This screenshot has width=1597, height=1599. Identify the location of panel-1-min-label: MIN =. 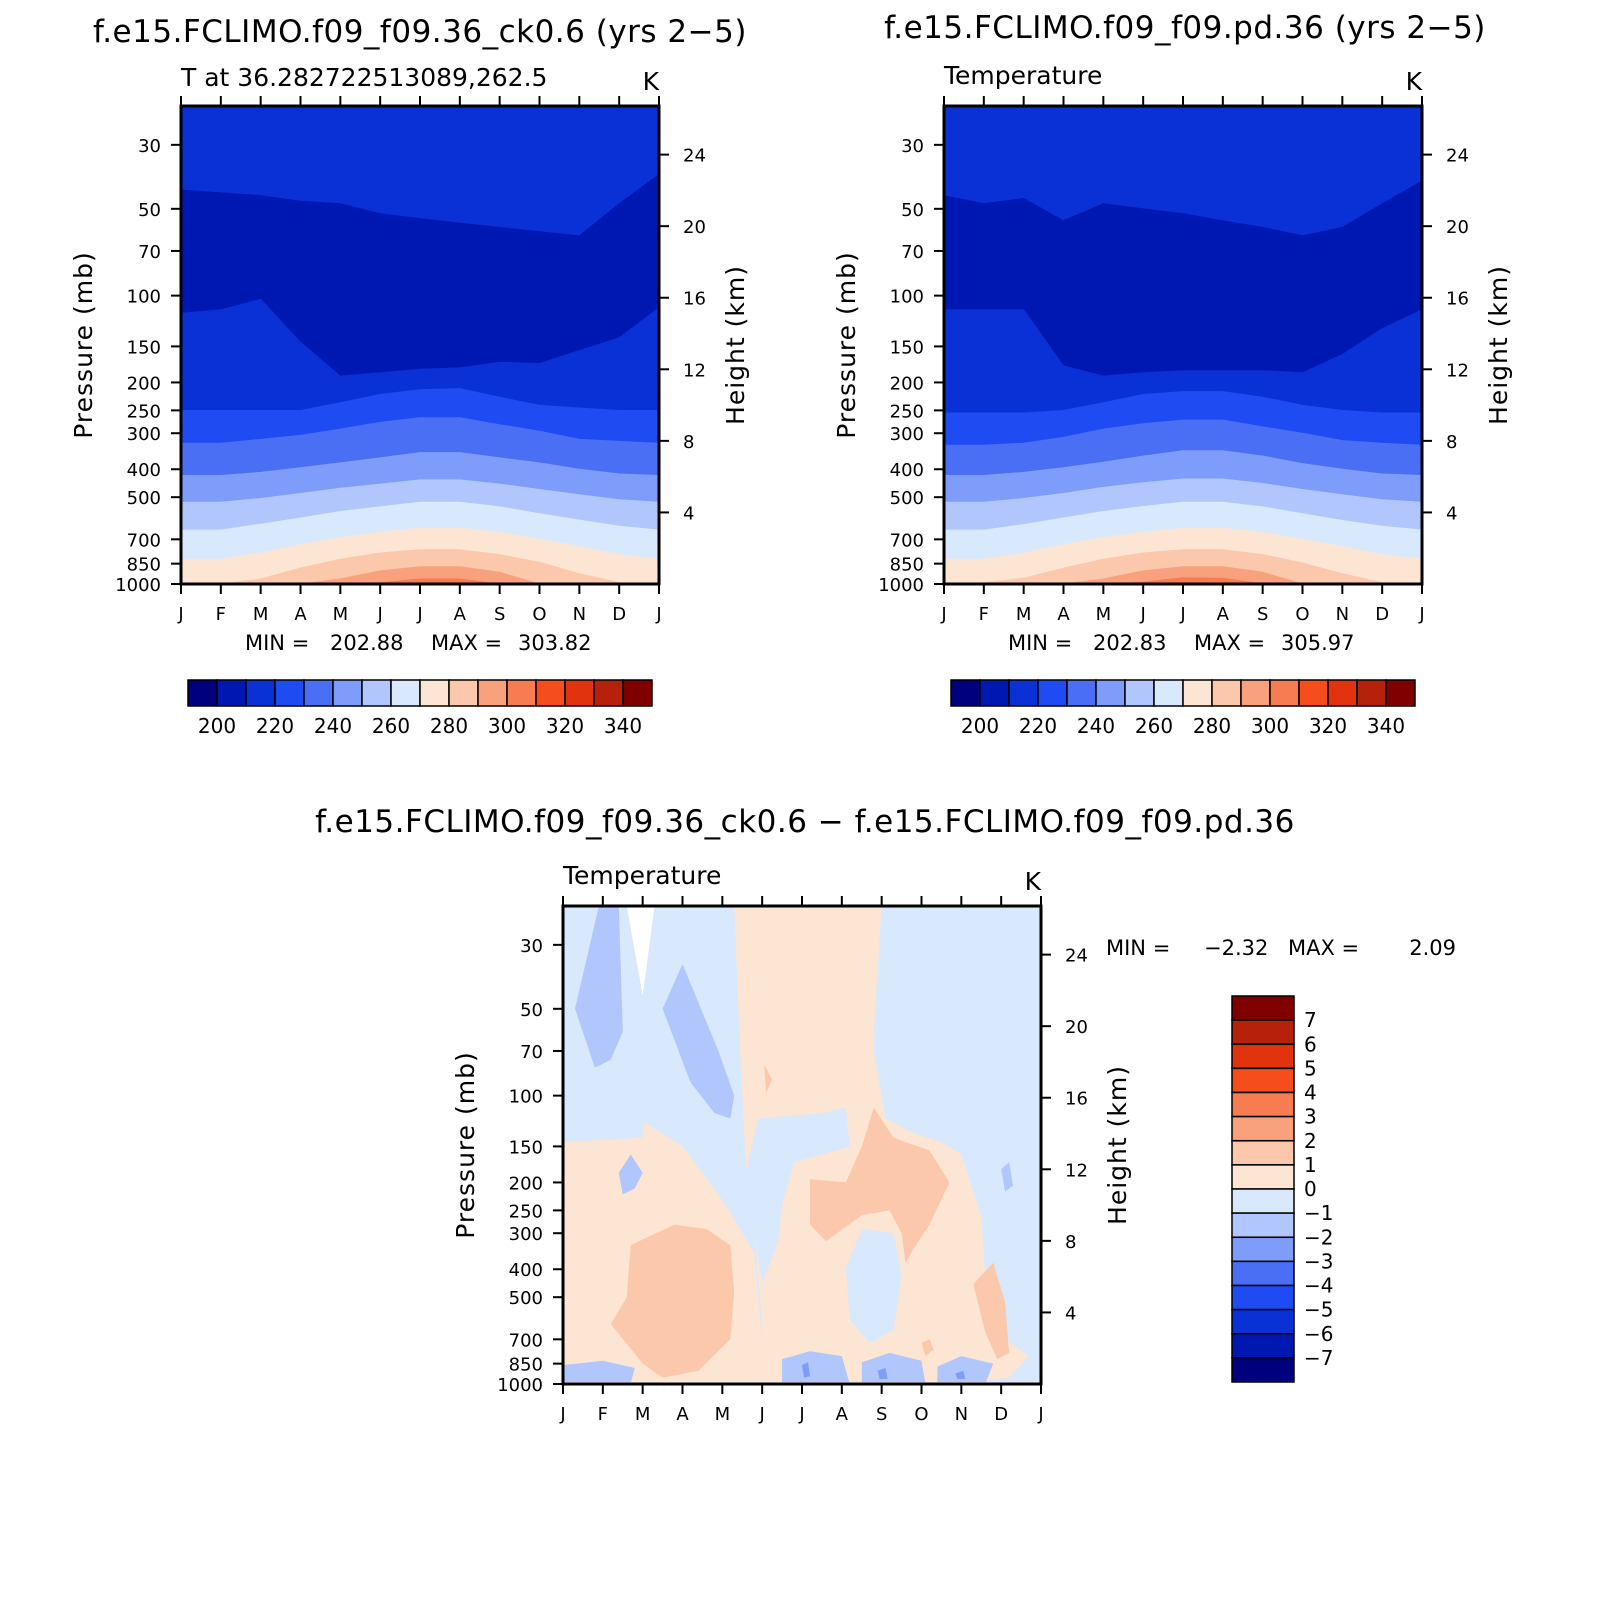
(277, 643).